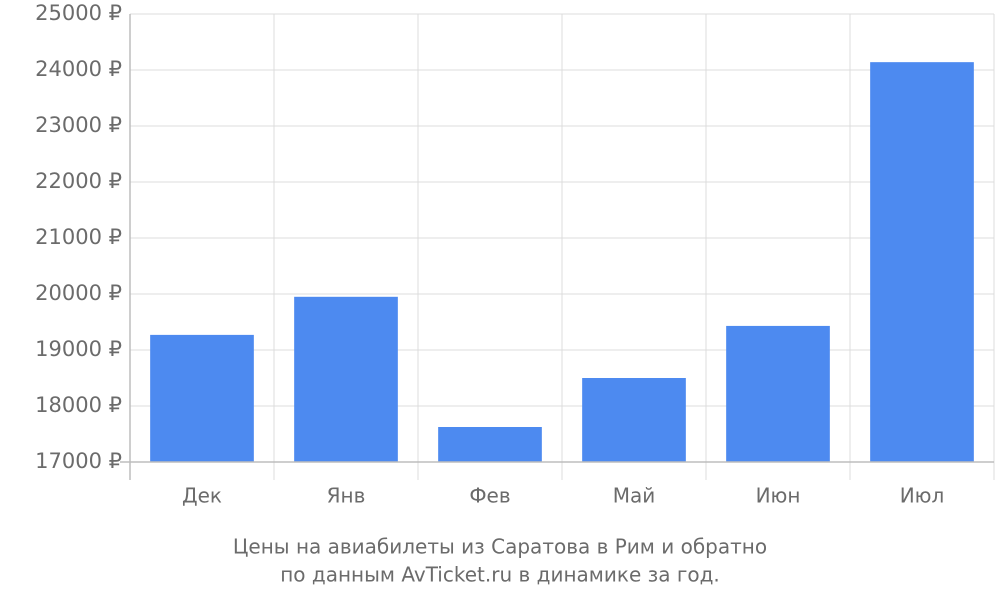 The width and height of the screenshot is (1000, 600). Describe the element at coordinates (634, 496) in the screenshot. I see `x-tick-label: Май` at that location.